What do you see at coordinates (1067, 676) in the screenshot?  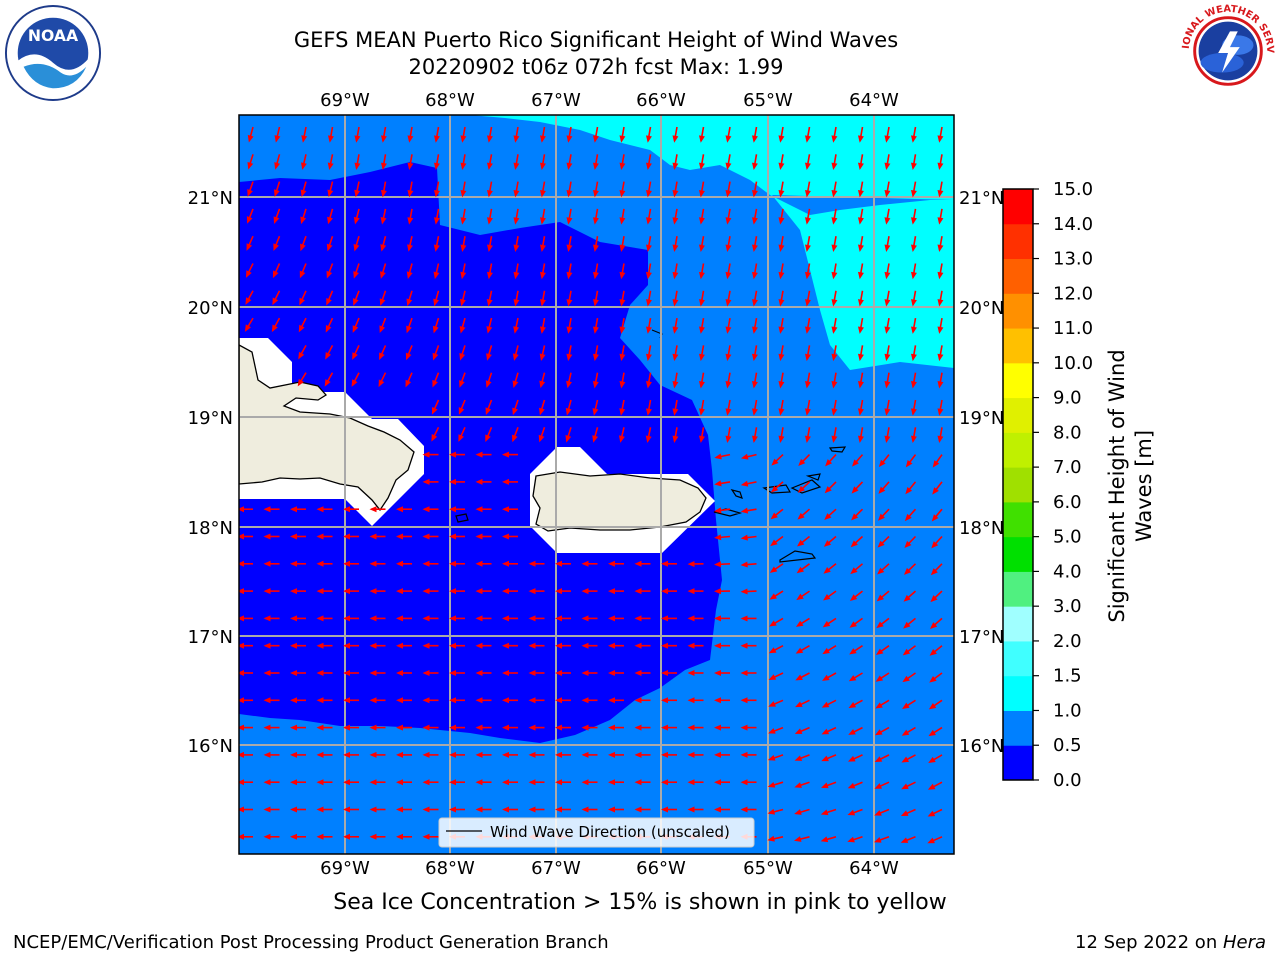 I see `colorbar-tick-label: 1.5` at bounding box center [1067, 676].